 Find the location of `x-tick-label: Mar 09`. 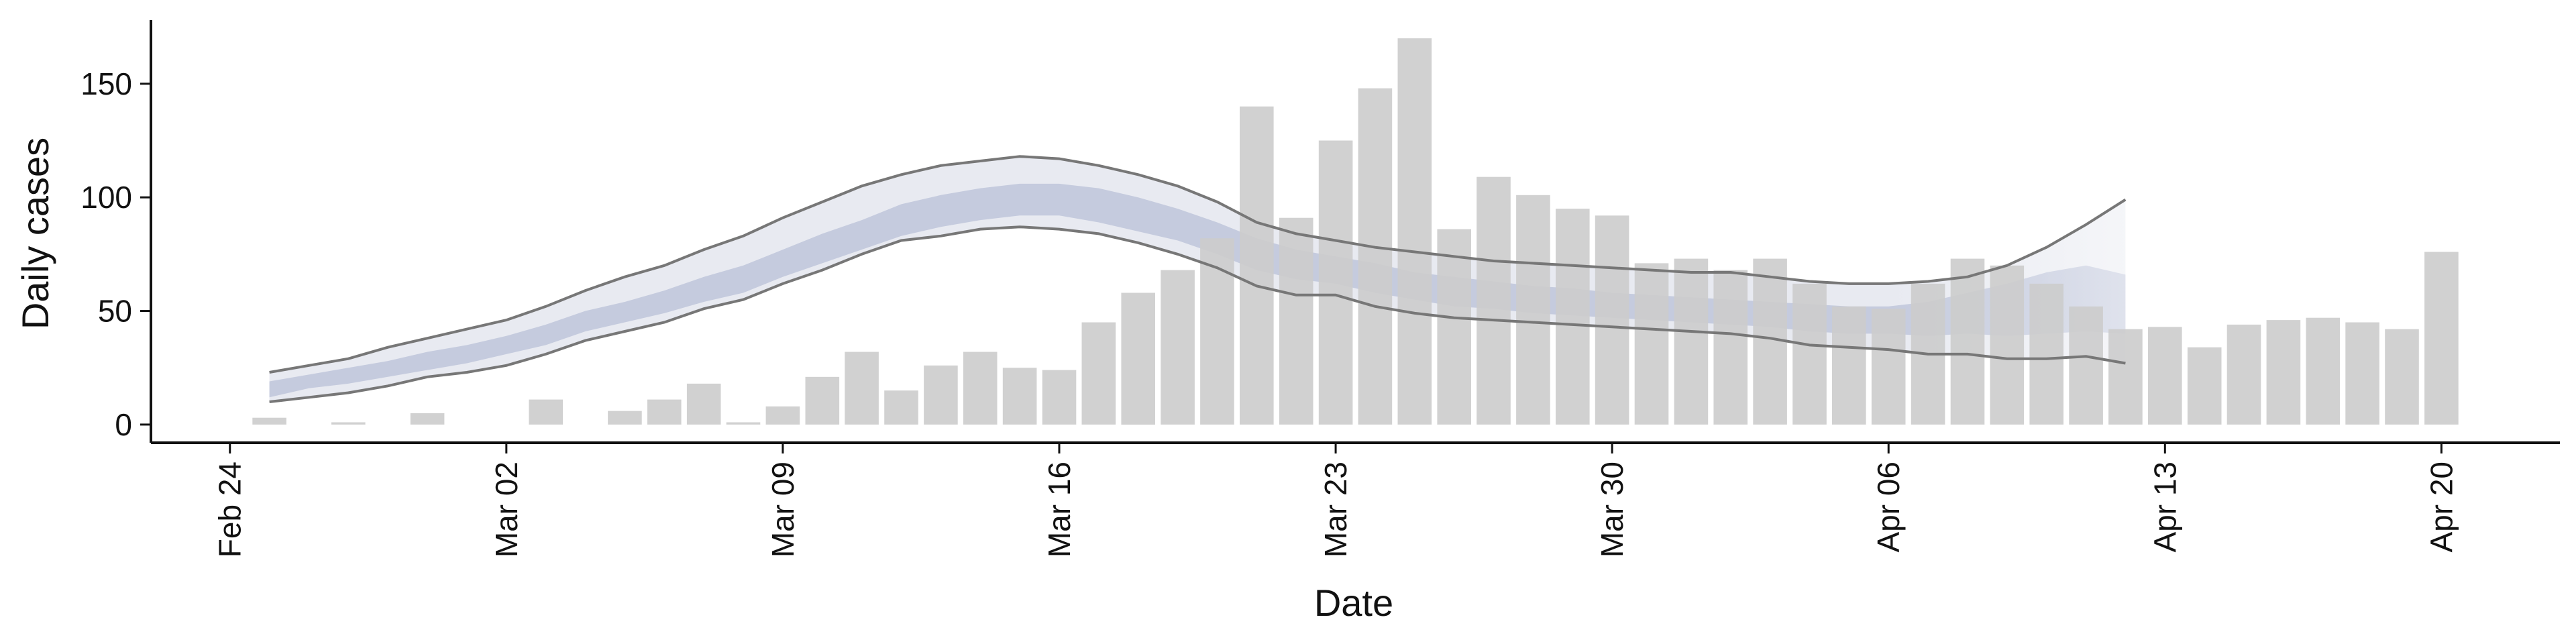

x-tick-label: Mar 09 is located at coordinates (782, 509).